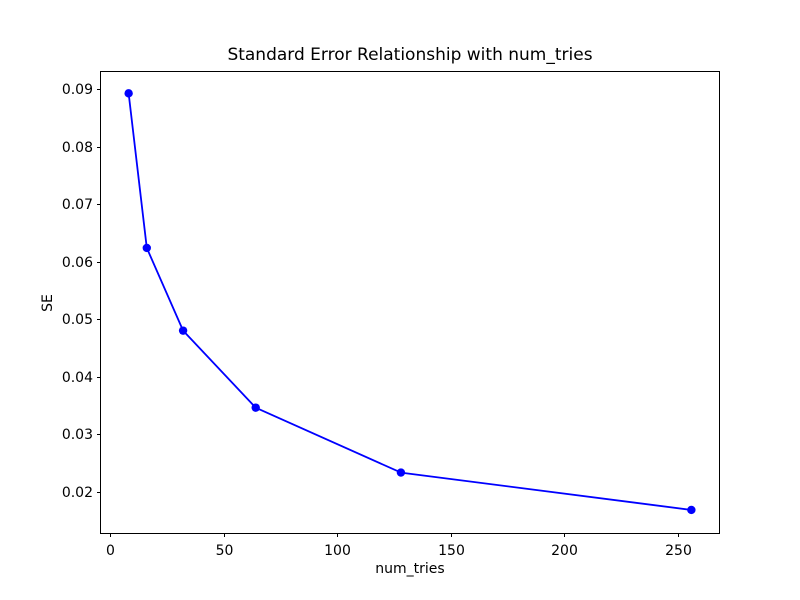 Image resolution: width=800 pixels, height=600 pixels. I want to click on y-axis-label: SE, so click(48, 303).